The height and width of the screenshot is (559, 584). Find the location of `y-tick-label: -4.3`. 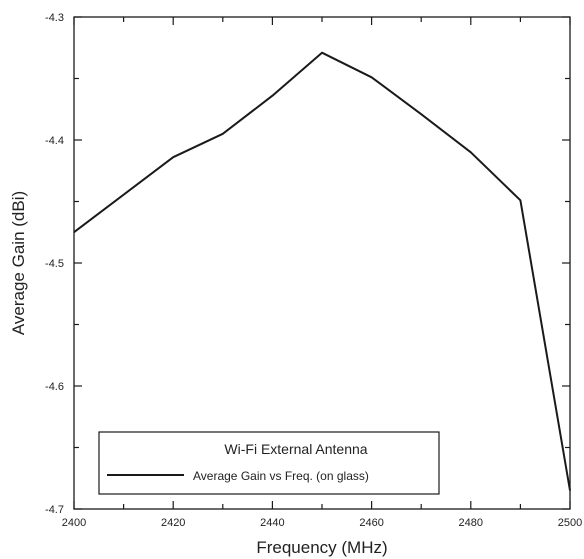

y-tick-label: -4.3 is located at coordinates (54, 18).